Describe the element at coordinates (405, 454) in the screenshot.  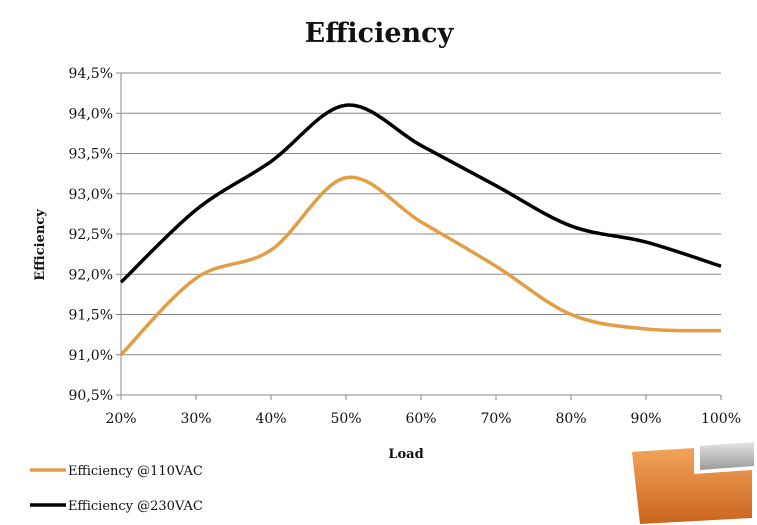
I see `x-axis-label: Load` at that location.